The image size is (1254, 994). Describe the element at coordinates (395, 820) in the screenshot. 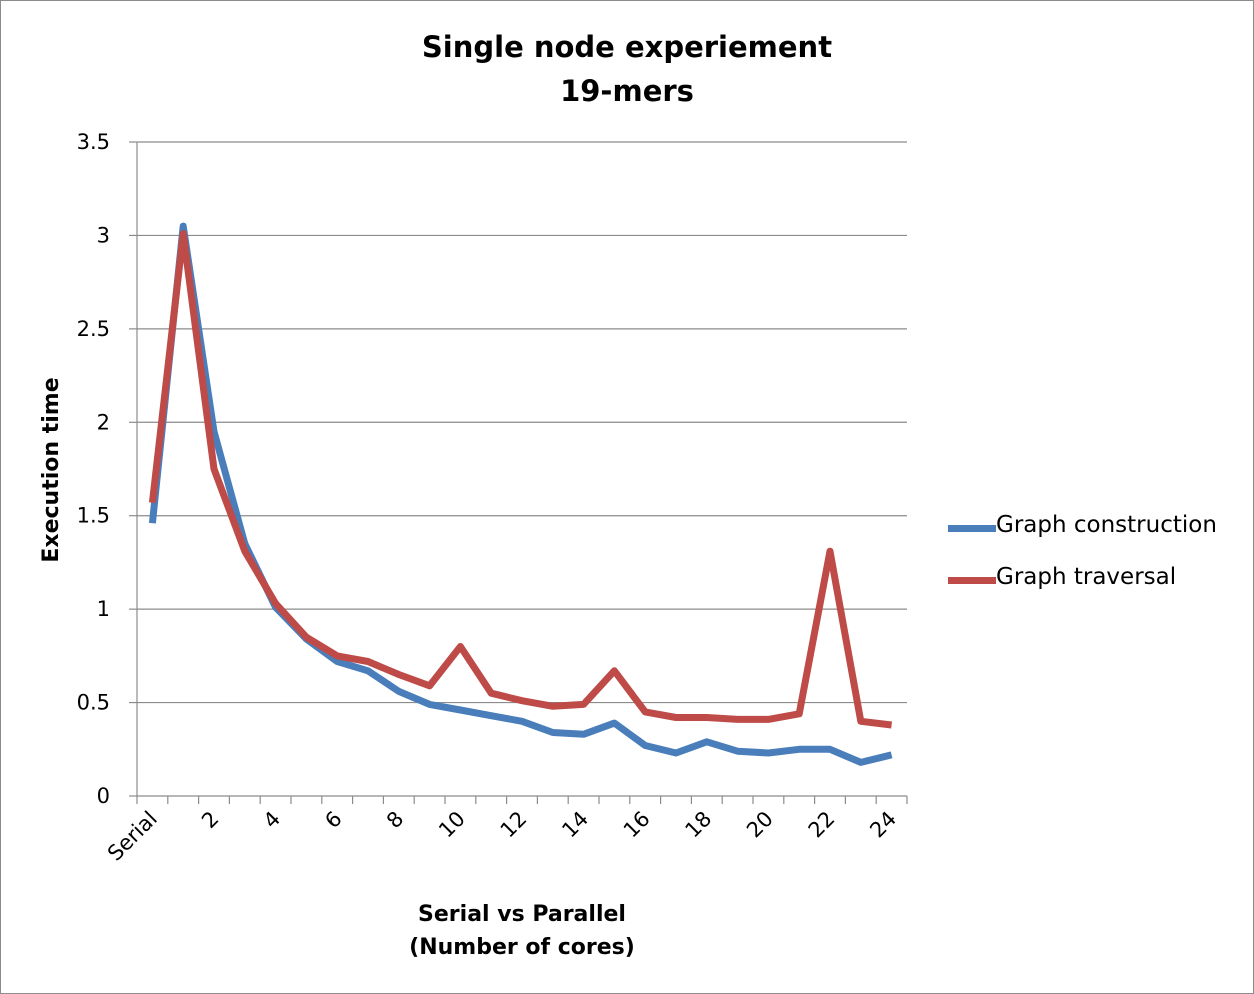

I see `x-tick-label: 8` at that location.